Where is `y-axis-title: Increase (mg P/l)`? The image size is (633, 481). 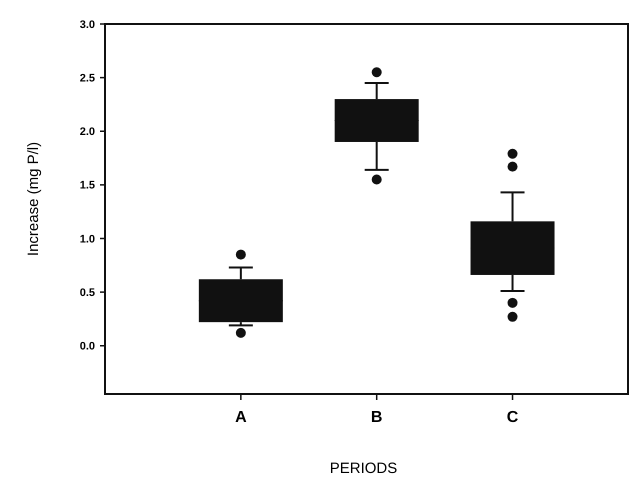 y-axis-title: Increase (mg P/l) is located at coordinates (33, 199).